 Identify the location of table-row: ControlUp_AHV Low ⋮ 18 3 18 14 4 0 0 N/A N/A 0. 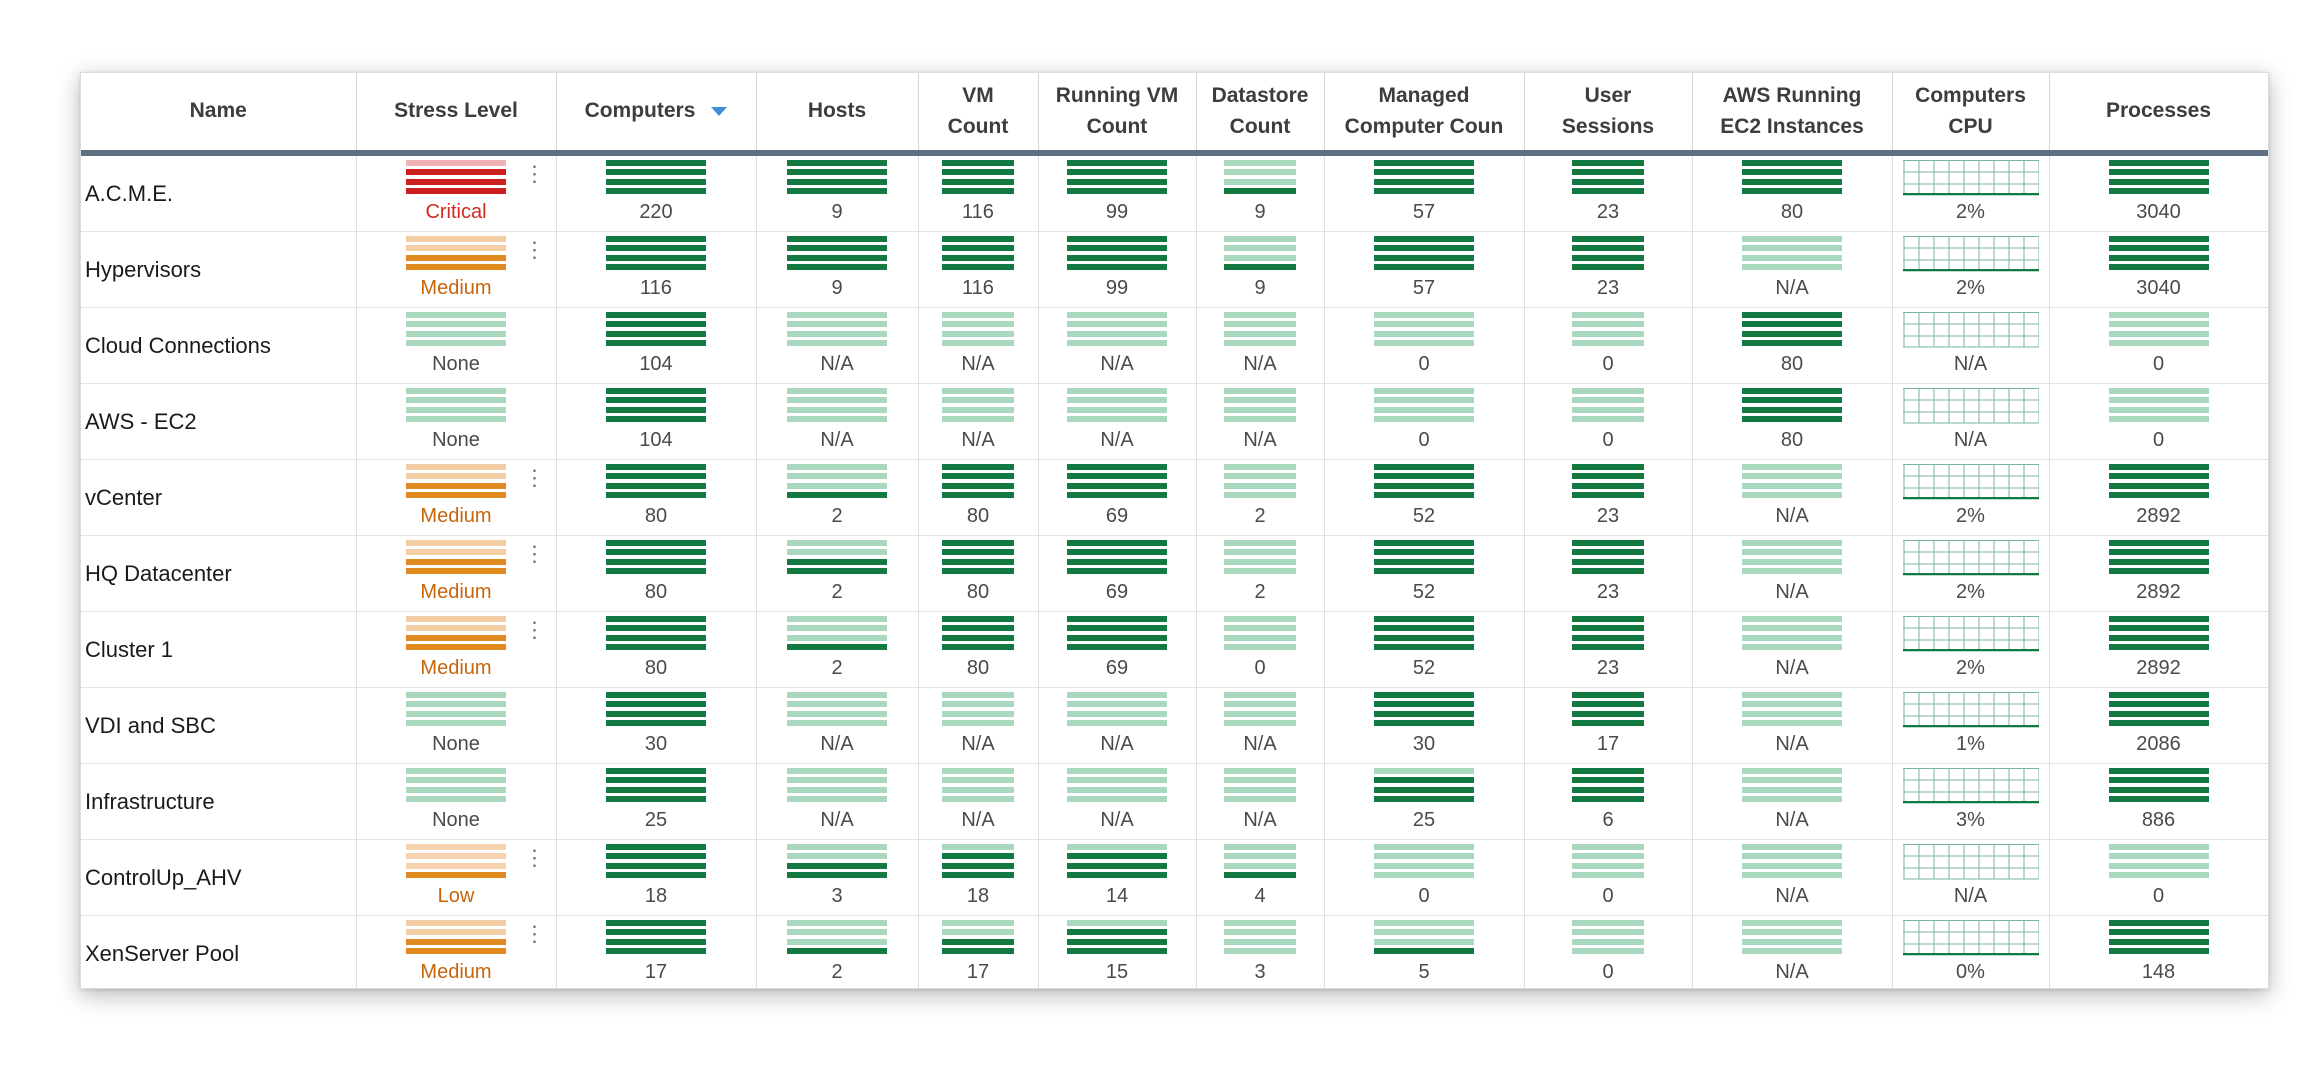
(1174, 877).